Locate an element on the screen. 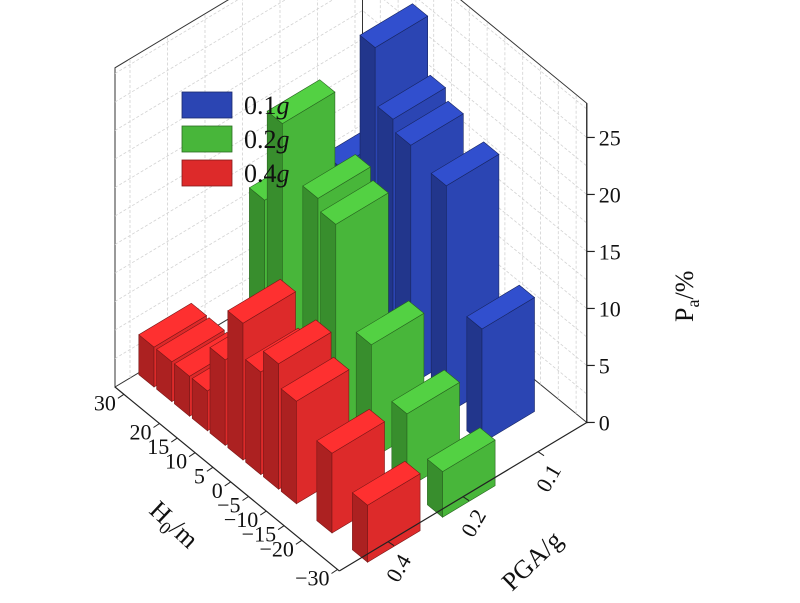 This screenshot has height=603, width=800. z-tick-label: 0 is located at coordinates (604, 422).